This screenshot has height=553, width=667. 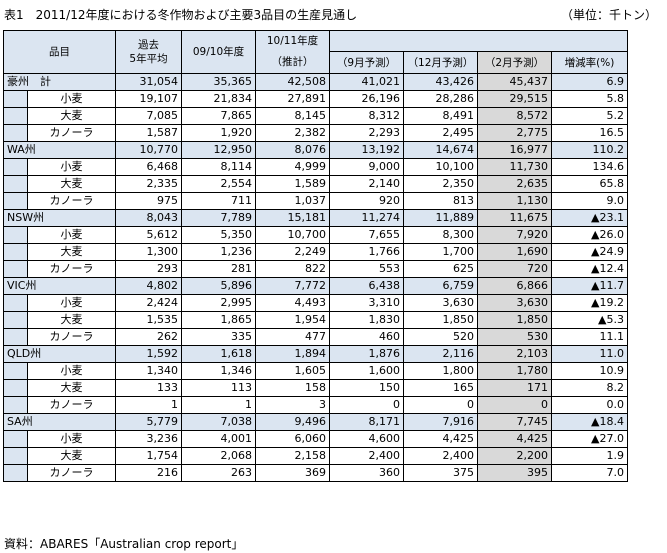 I want to click on table-cell: 7,916, so click(x=440, y=422).